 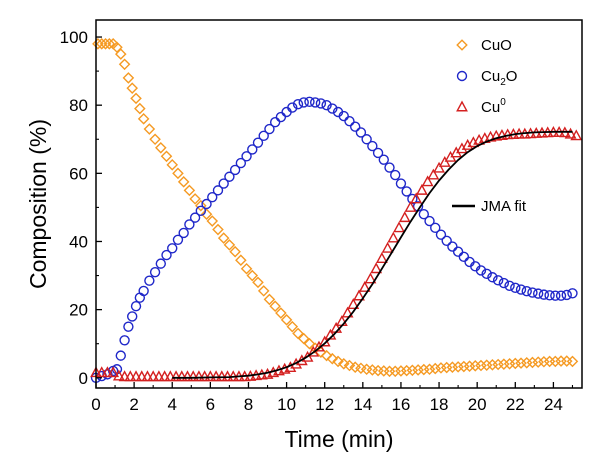 I want to click on x-tick-label: 0, so click(x=95, y=404).